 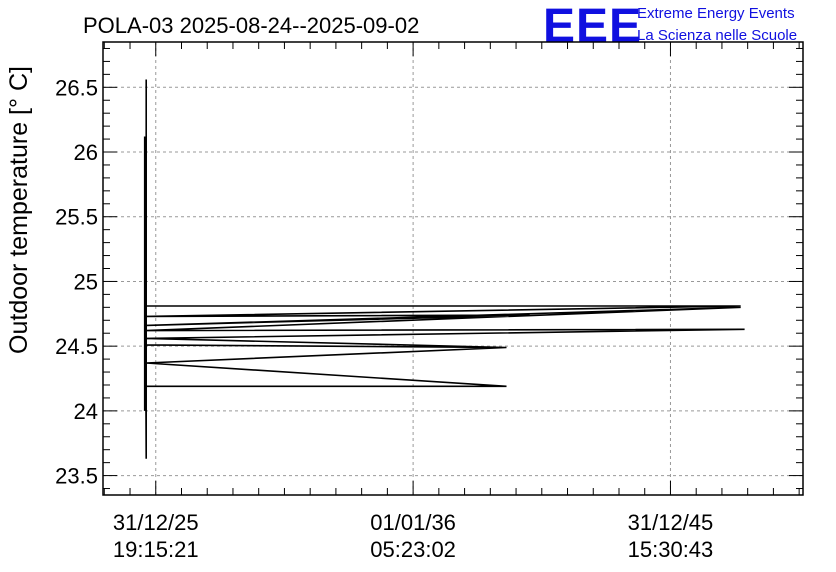 What do you see at coordinates (19, 210) in the screenshot?
I see `y-axis-label: Outdoor temperature [° C]` at bounding box center [19, 210].